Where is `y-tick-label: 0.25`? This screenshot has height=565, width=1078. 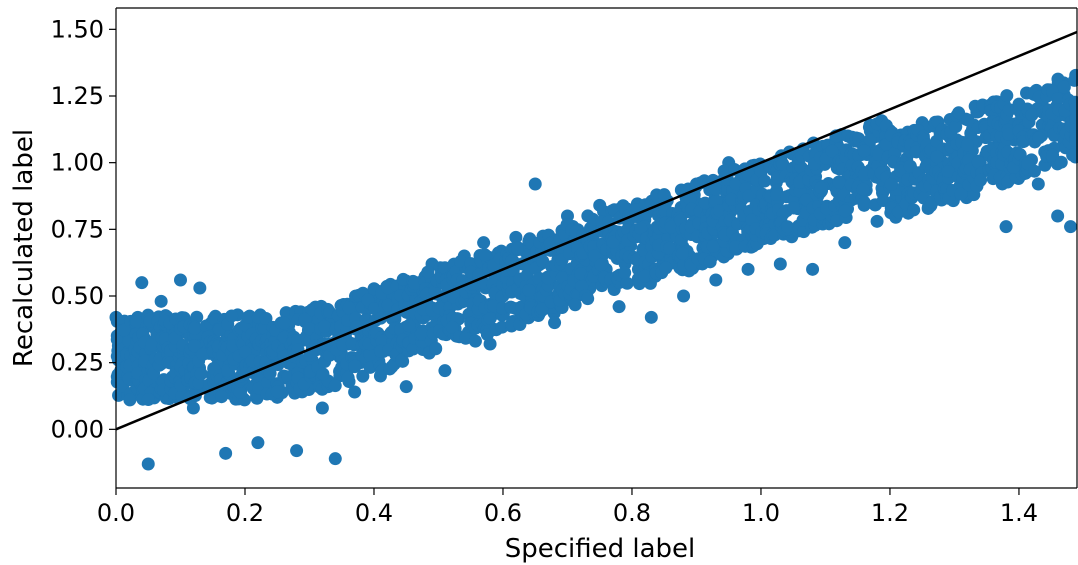 y-tick-label: 0.25 is located at coordinates (77, 363).